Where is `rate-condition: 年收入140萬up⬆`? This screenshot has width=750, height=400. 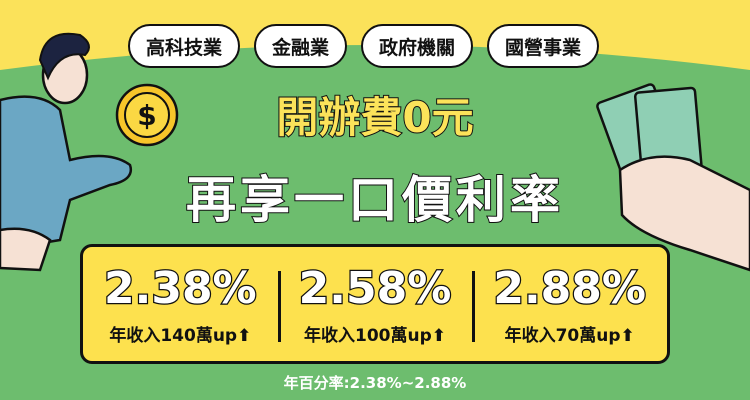
rate-condition: 年收入140萬up⬆ is located at coordinates (180, 335).